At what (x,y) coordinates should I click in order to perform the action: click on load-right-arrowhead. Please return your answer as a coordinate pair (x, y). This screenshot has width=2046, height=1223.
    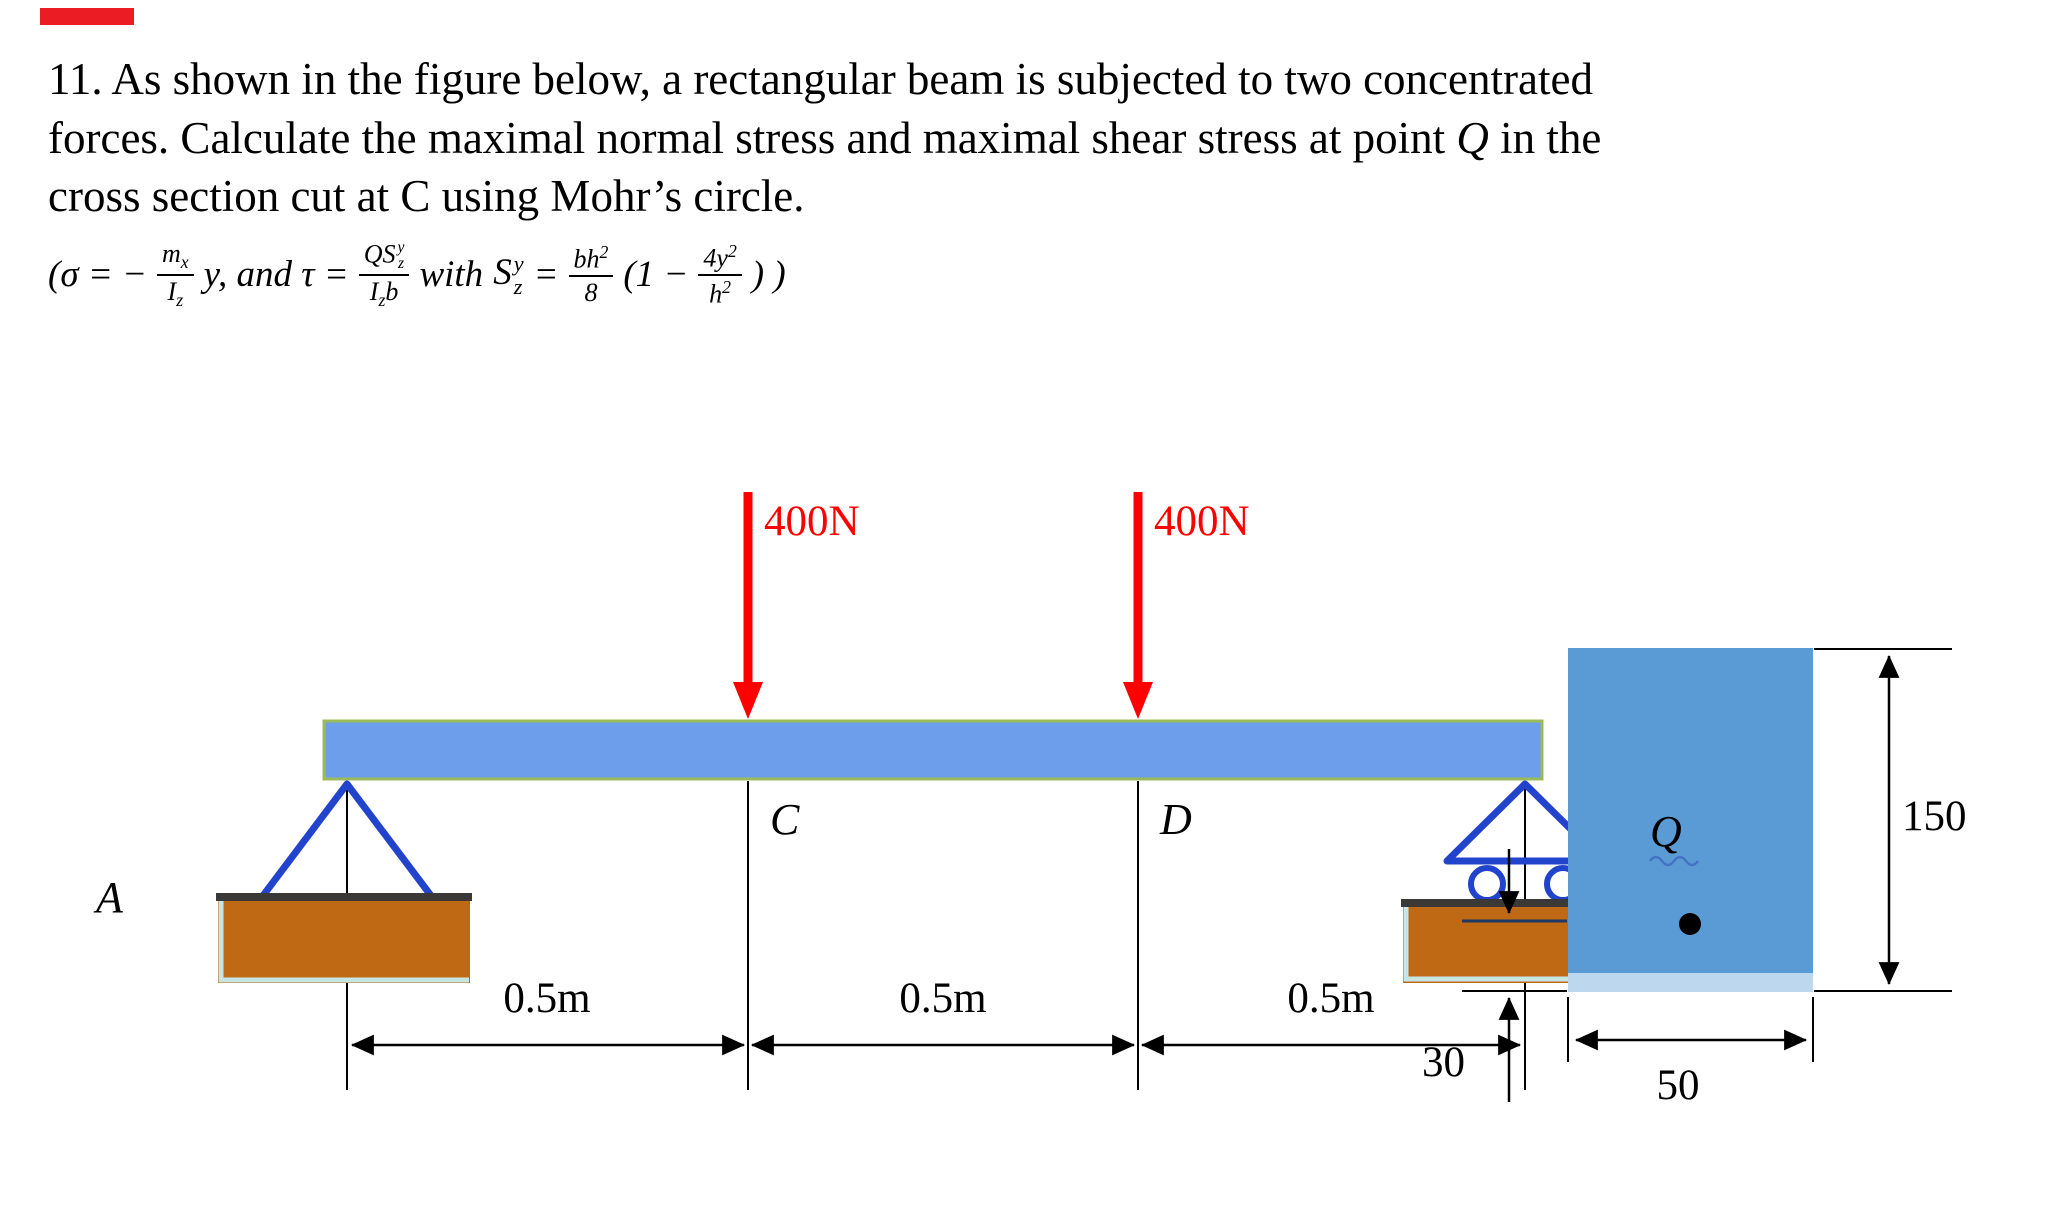
    Looking at the image, I should click on (1138, 700).